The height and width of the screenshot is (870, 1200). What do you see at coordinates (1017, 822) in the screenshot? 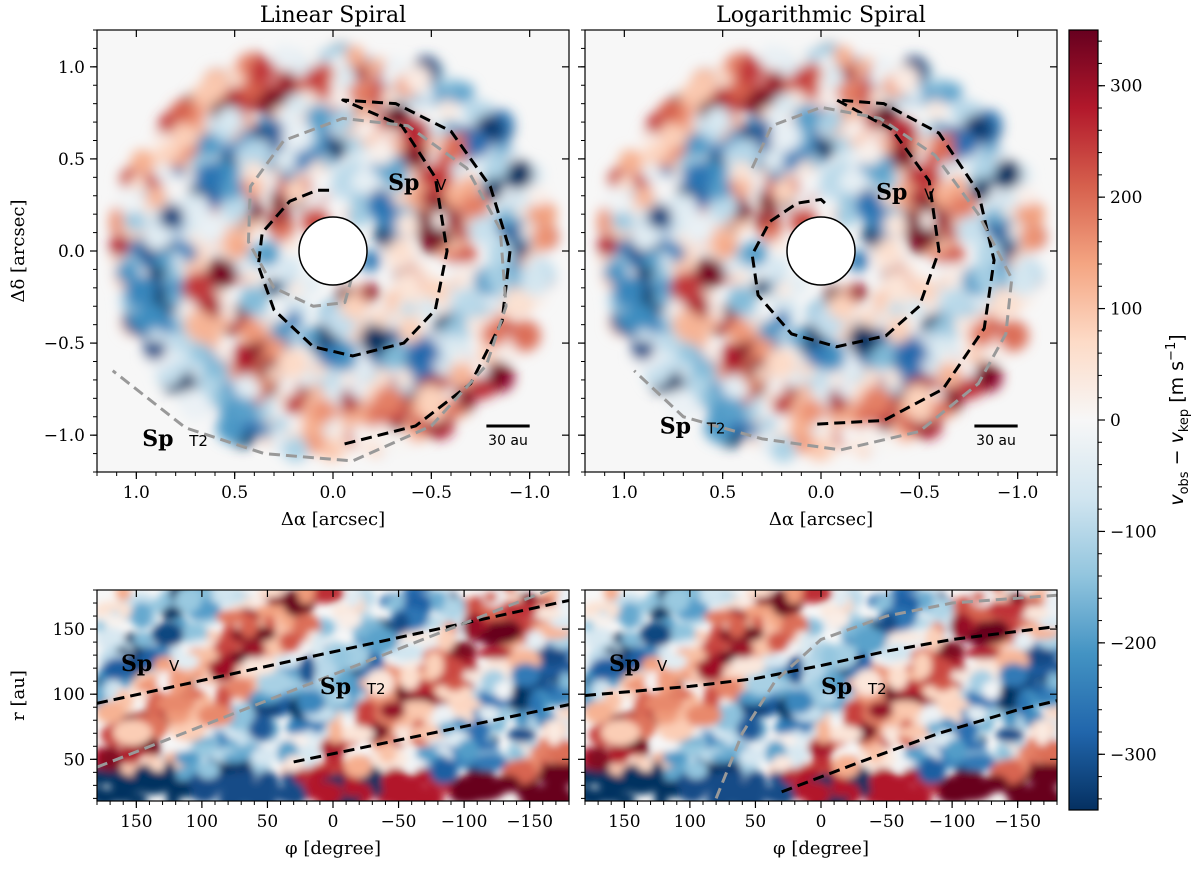
I see `x-tick-label: −150` at bounding box center [1017, 822].